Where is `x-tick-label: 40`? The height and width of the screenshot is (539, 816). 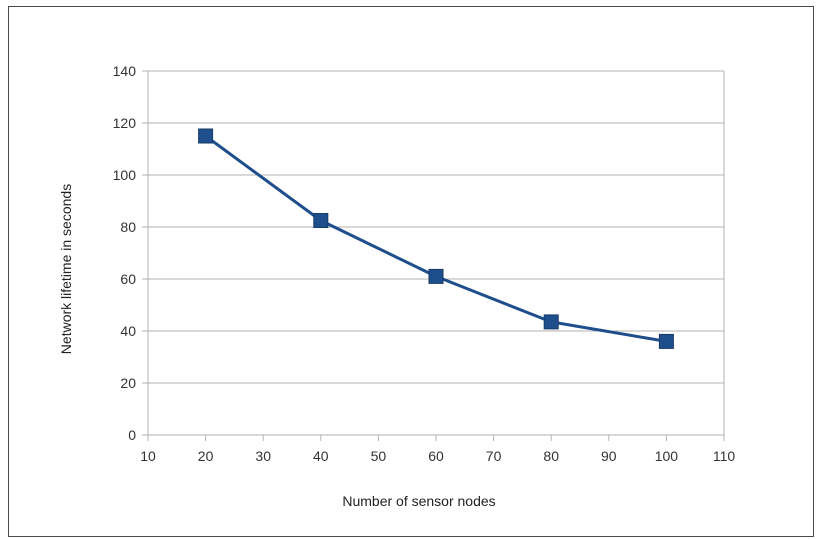
x-tick-label: 40 is located at coordinates (321, 456).